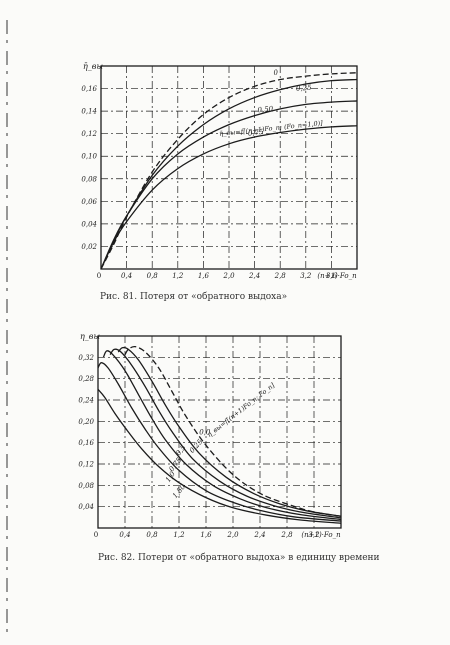 This screenshot has height=645, width=450. What do you see at coordinates (89, 157) in the screenshot?
I see `y-tick-label: 0,10` at bounding box center [89, 157].